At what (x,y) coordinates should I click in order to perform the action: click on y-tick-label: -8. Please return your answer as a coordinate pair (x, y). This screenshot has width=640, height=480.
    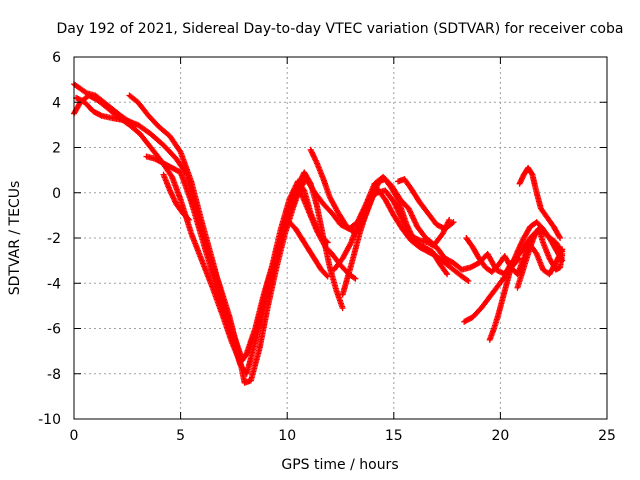
    Looking at the image, I should click on (54, 375).